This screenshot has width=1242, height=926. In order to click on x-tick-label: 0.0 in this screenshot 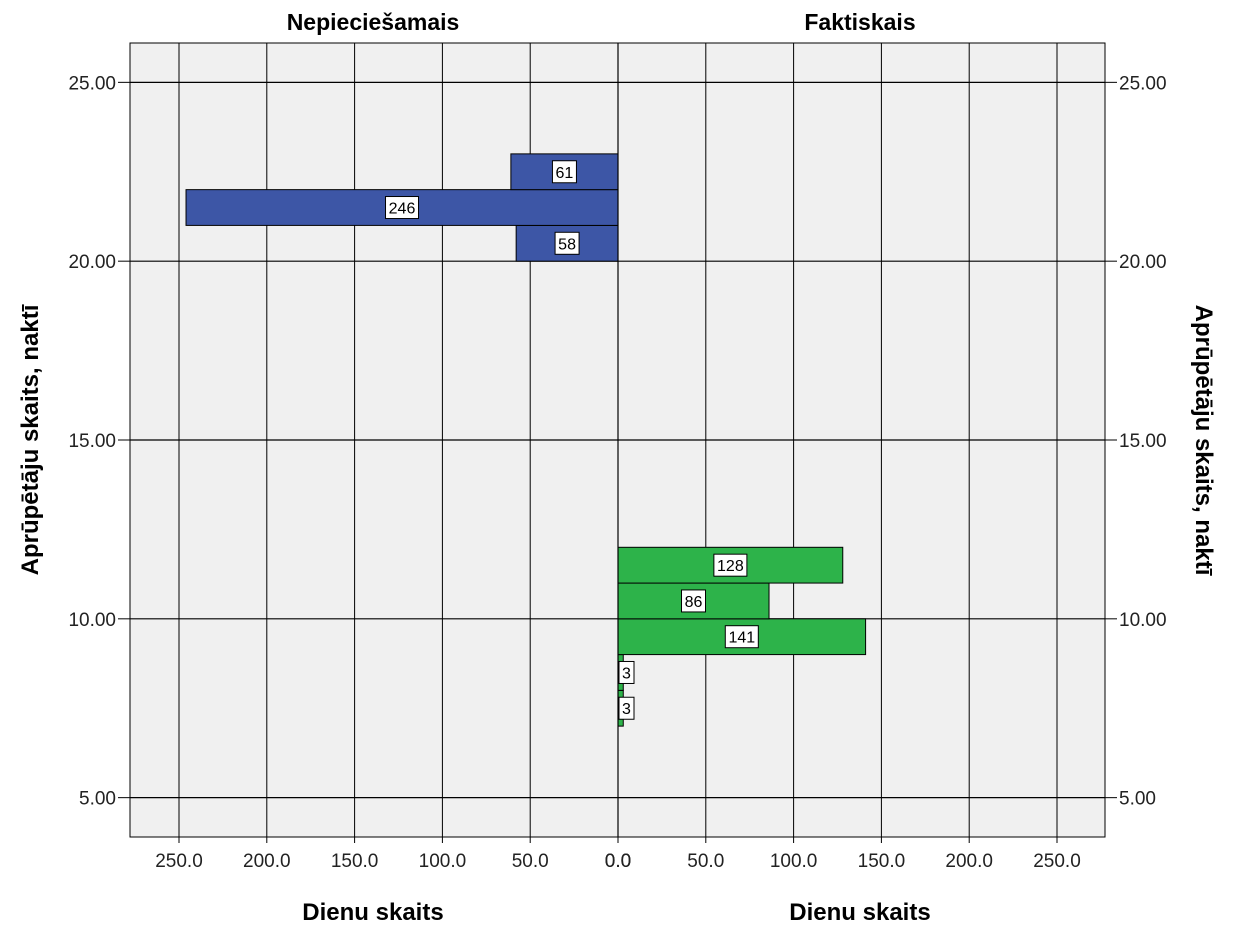, I will do `click(618, 861)`.